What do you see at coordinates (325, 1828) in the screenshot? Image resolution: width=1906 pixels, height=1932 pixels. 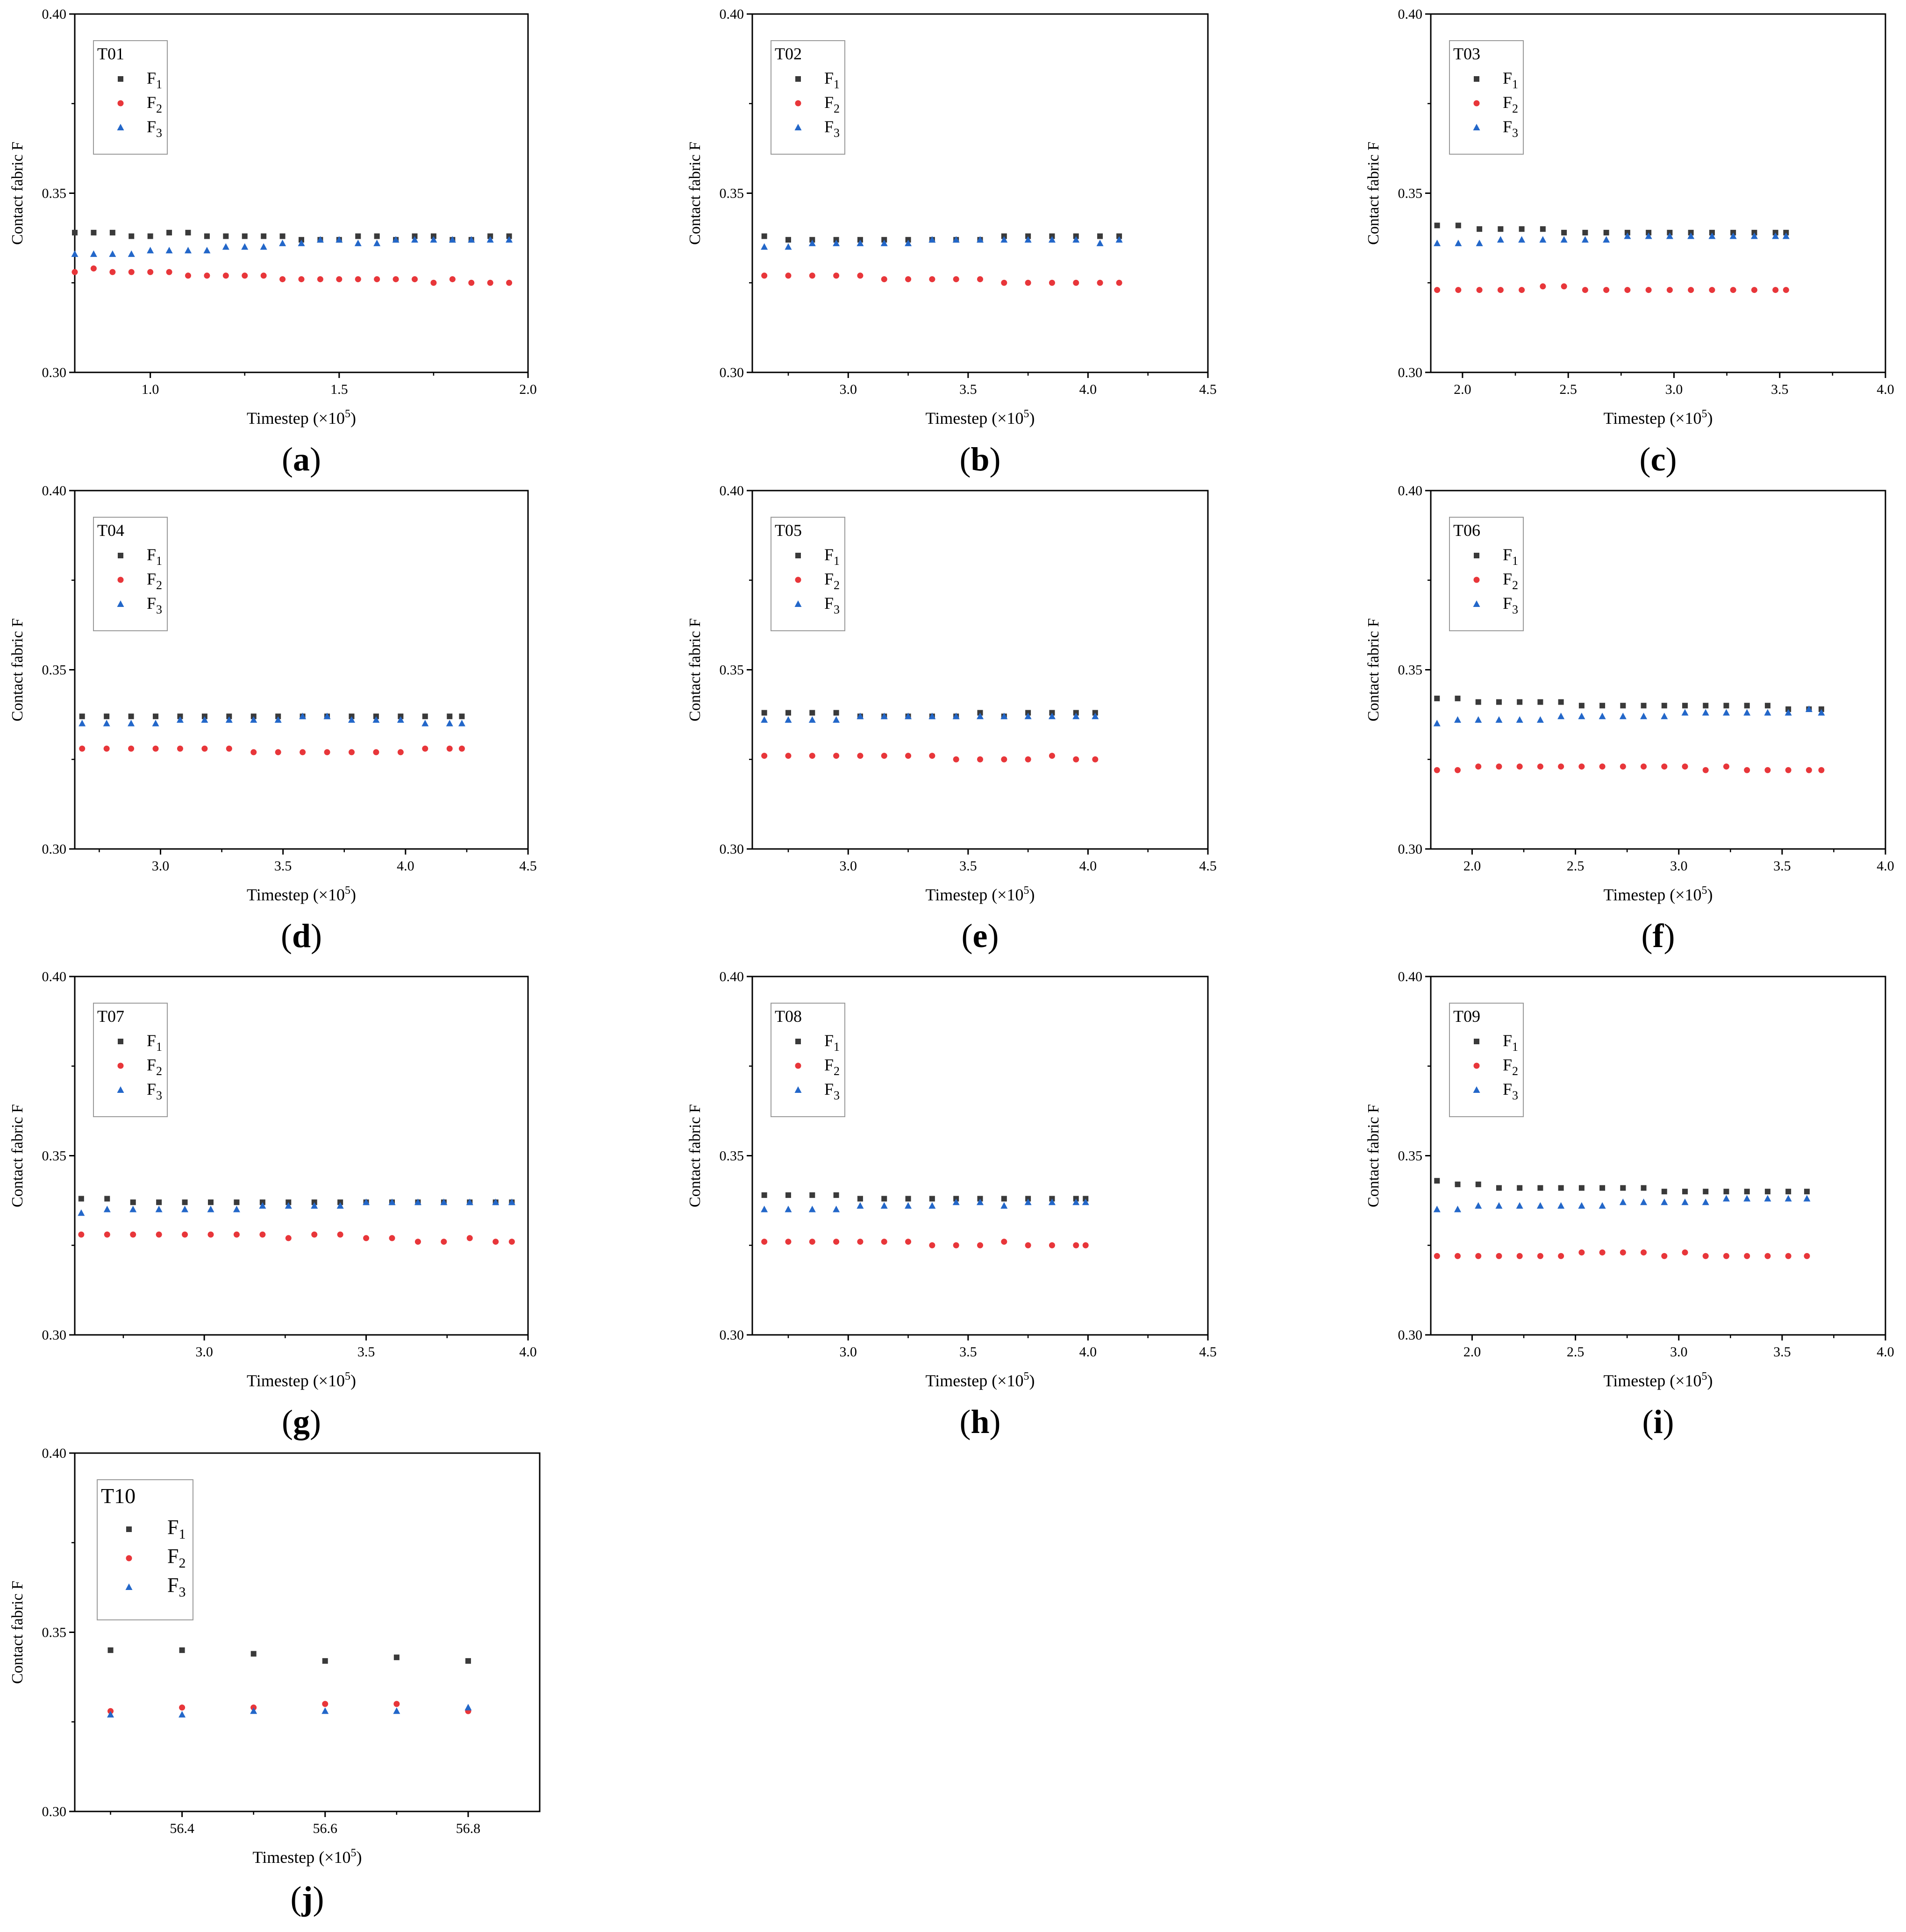 I see `x-tick-label: 56.6` at bounding box center [325, 1828].